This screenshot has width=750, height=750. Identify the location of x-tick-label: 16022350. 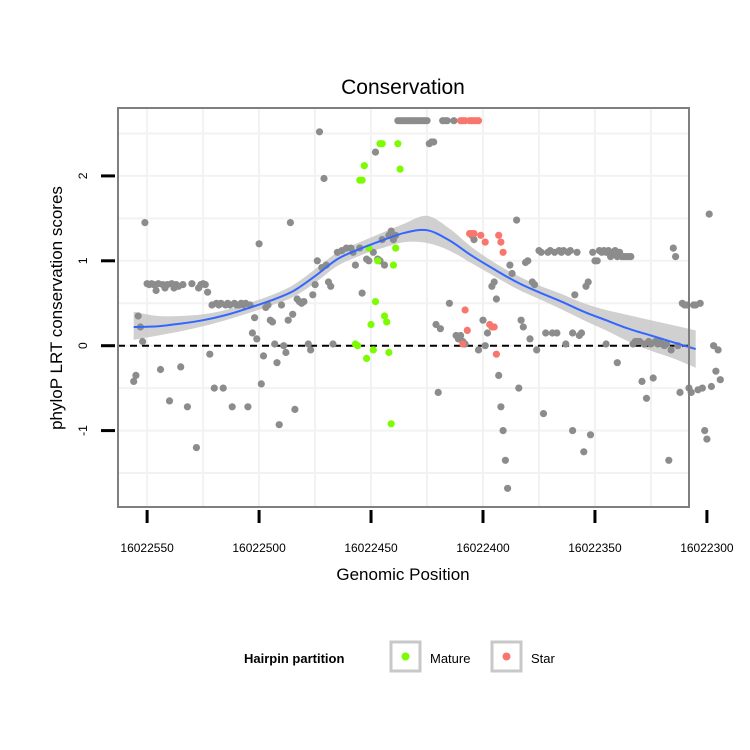
(595, 548).